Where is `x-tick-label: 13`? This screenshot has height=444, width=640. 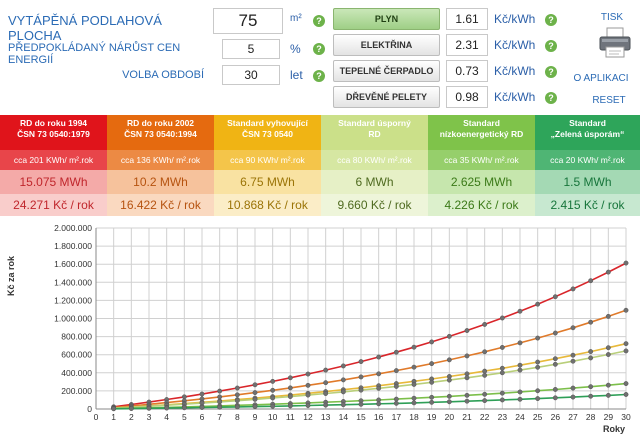
x-tick-label: 13 is located at coordinates (326, 417).